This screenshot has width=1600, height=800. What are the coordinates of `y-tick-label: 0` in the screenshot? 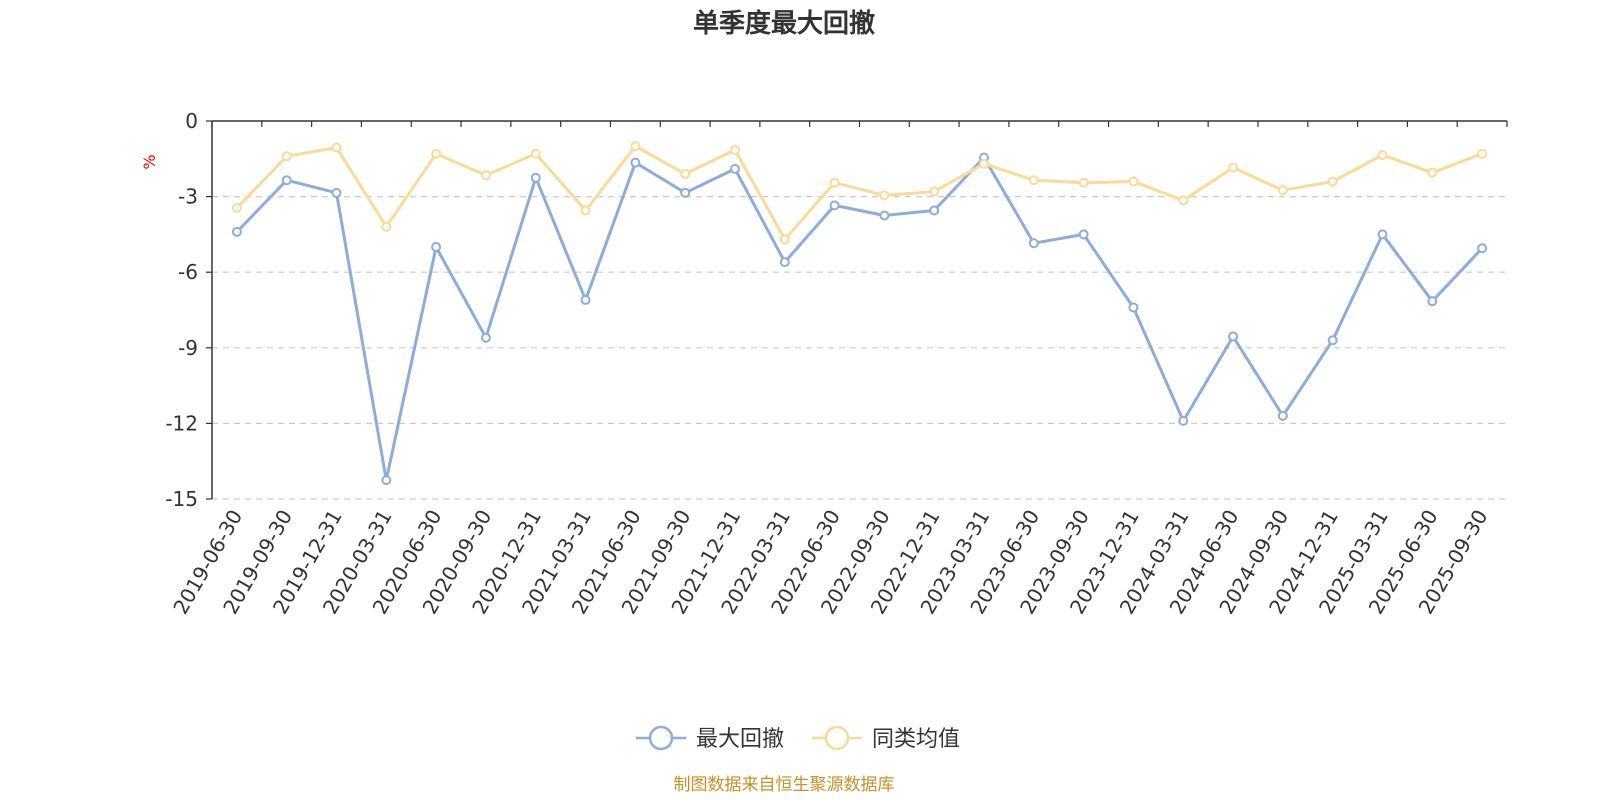 It's located at (191, 121).